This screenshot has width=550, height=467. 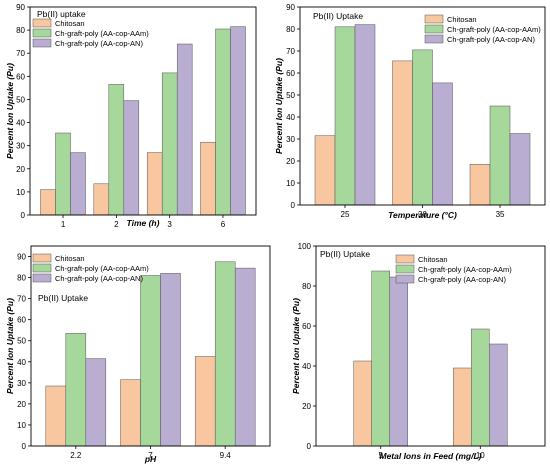 I want to click on x-tick-label: 35, so click(x=500, y=214).